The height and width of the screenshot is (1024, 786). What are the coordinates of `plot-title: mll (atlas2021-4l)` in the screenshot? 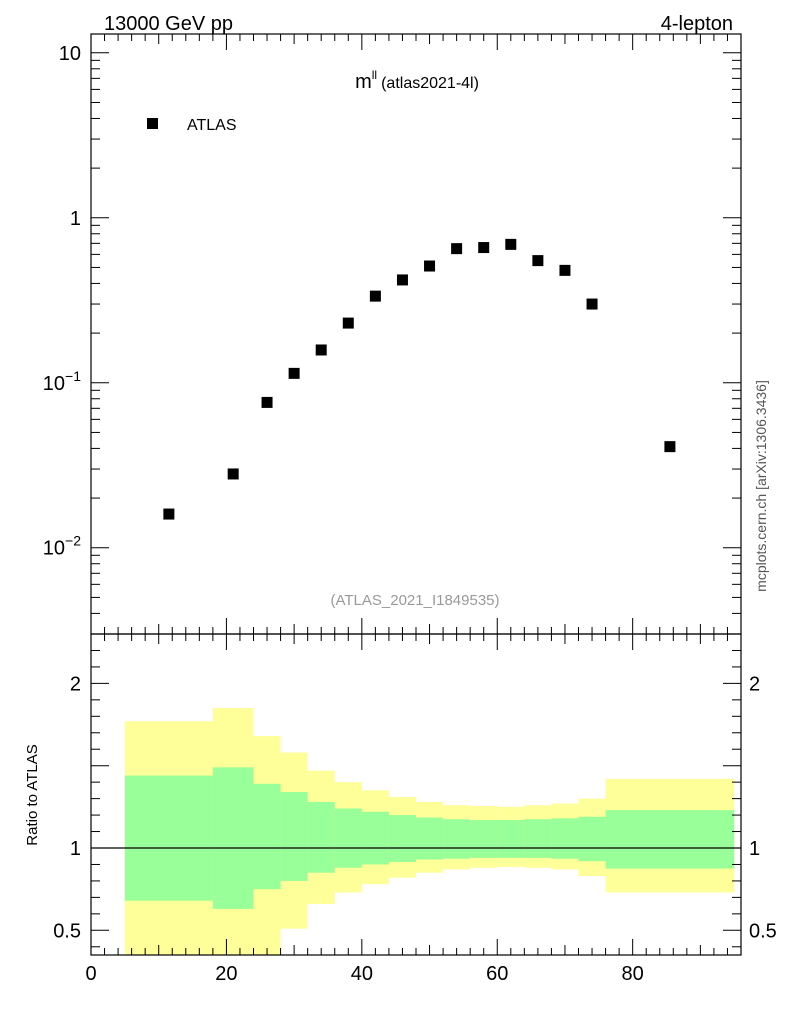 It's located at (417, 80).